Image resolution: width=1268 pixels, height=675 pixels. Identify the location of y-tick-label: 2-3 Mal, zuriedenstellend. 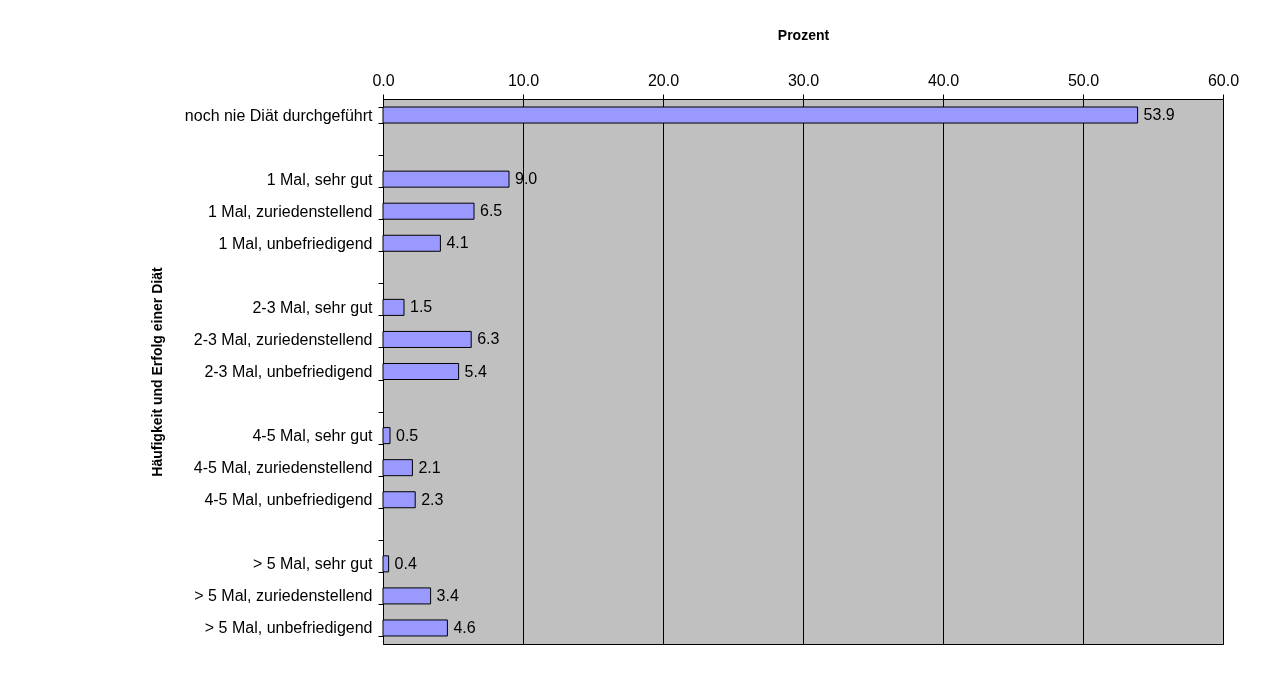
(283, 339).